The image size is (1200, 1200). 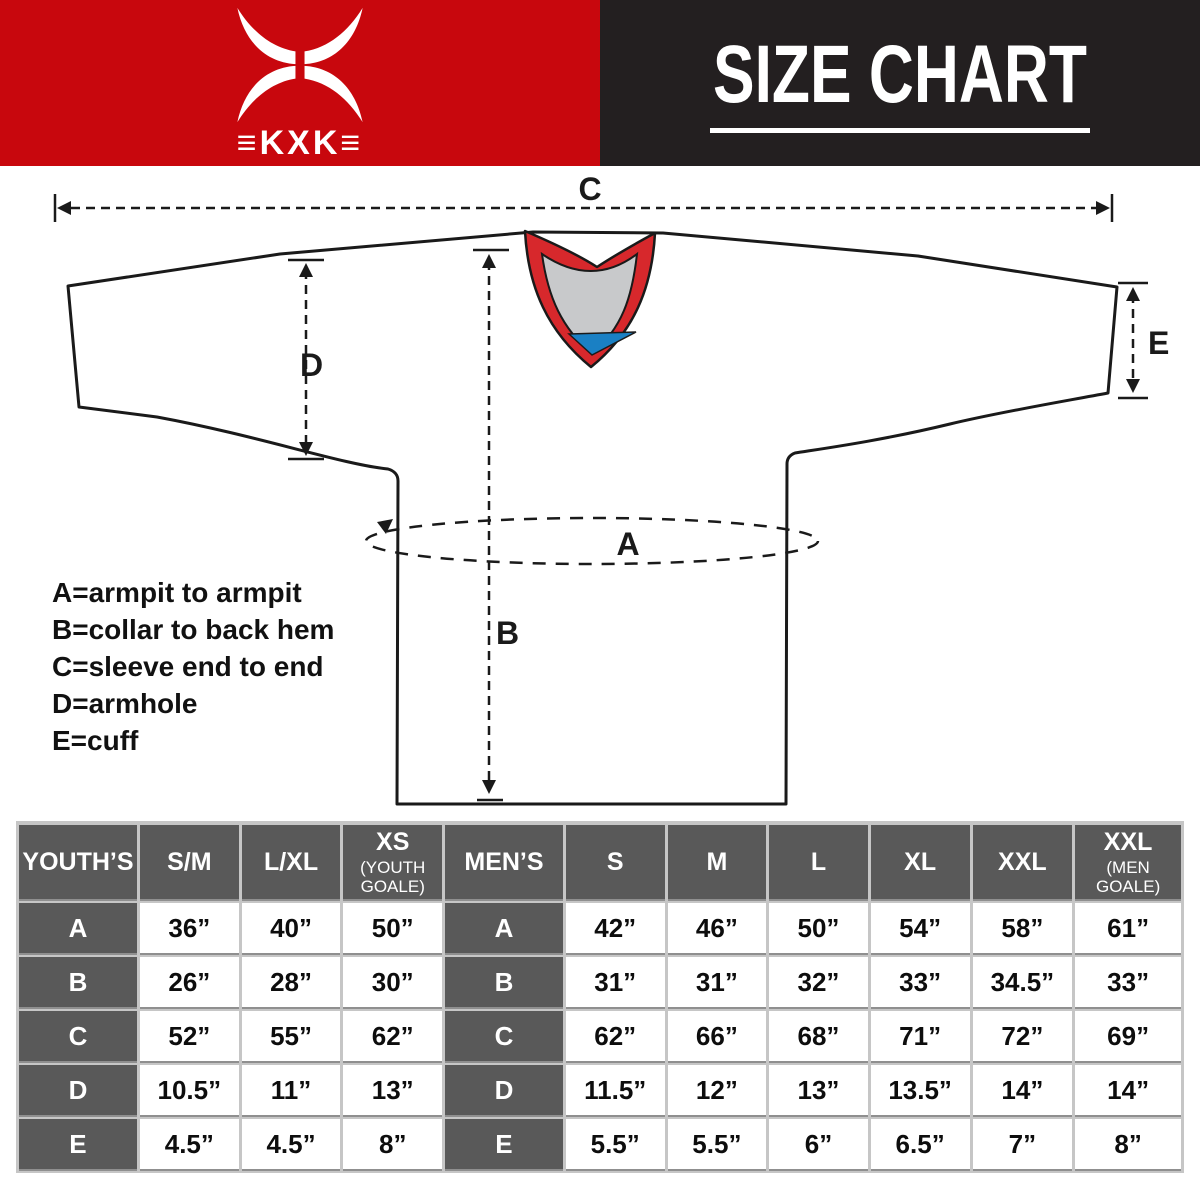 What do you see at coordinates (95, 740) in the screenshot?
I see `legend-line-e: E=cuff` at bounding box center [95, 740].